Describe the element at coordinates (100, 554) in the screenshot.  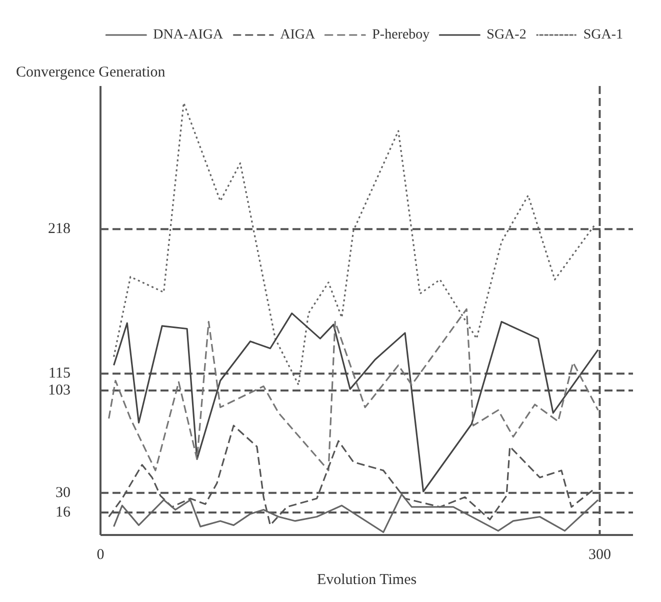
I see `x-tick-label: 0` at that location.